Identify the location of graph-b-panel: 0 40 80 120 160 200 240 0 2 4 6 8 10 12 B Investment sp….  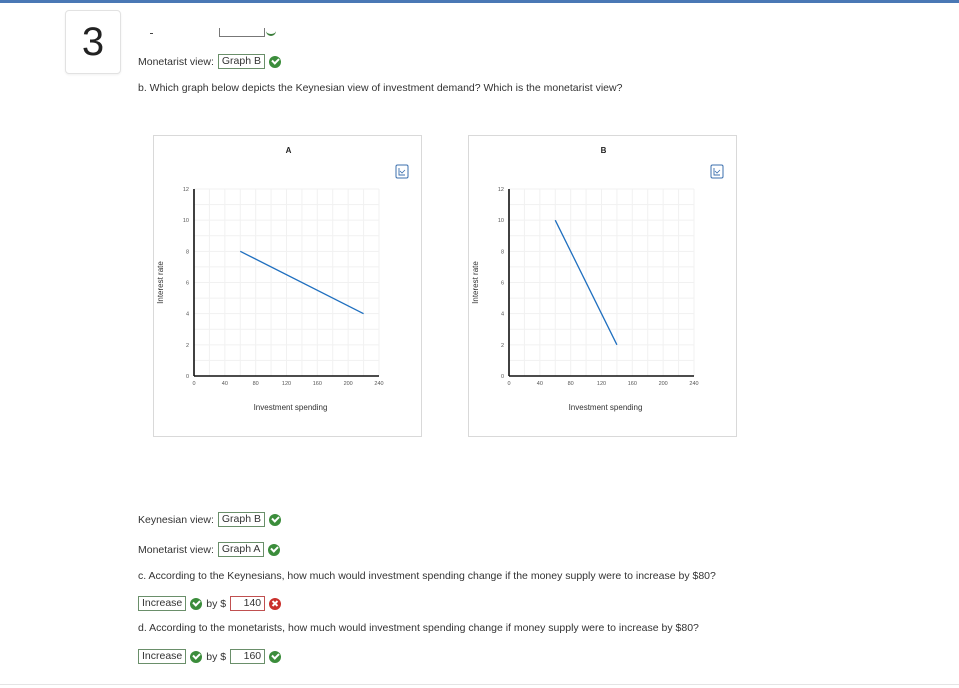
(602, 286).